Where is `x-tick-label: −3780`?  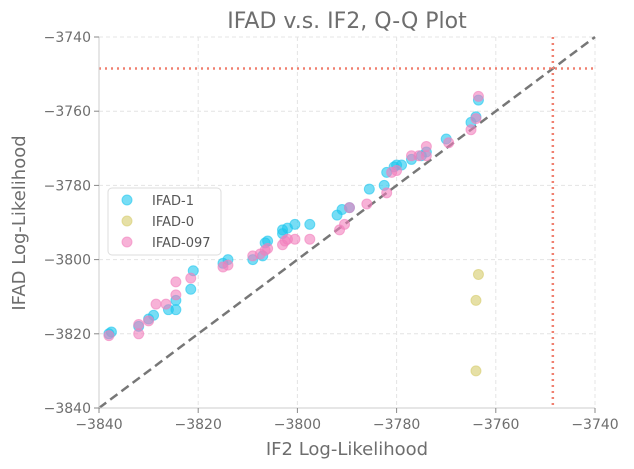
x-tick-label: −3780 is located at coordinates (396, 425).